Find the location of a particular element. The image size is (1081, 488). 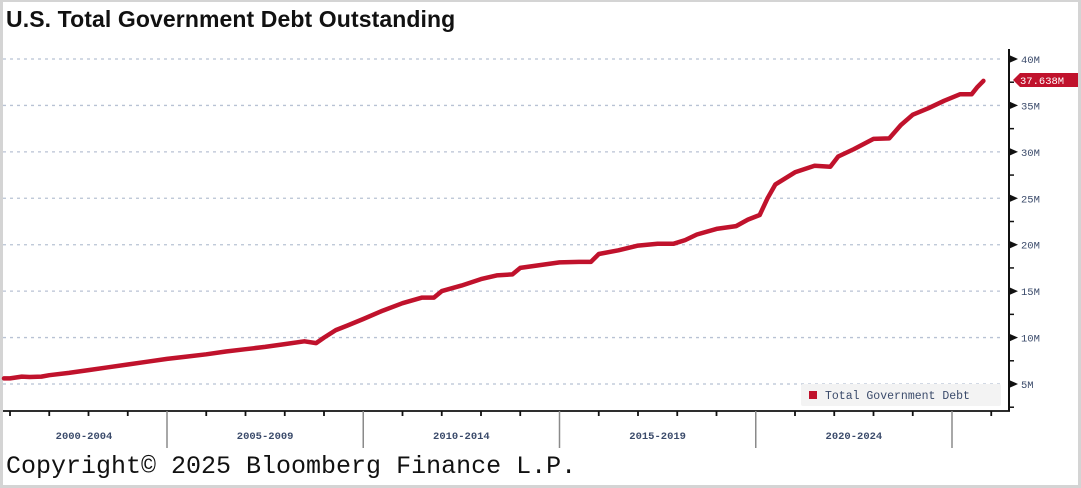

y-tick-label: 15M is located at coordinates (1030, 293).